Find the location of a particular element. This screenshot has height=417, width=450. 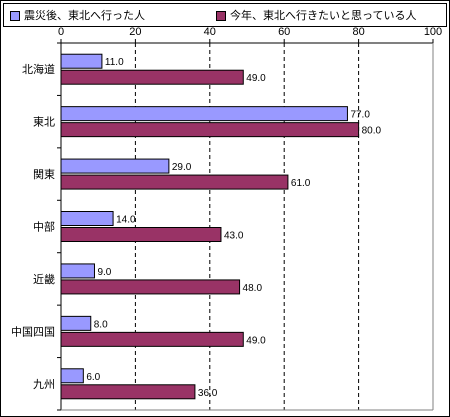

data-label-s2-1: 80.0 is located at coordinates (372, 131).